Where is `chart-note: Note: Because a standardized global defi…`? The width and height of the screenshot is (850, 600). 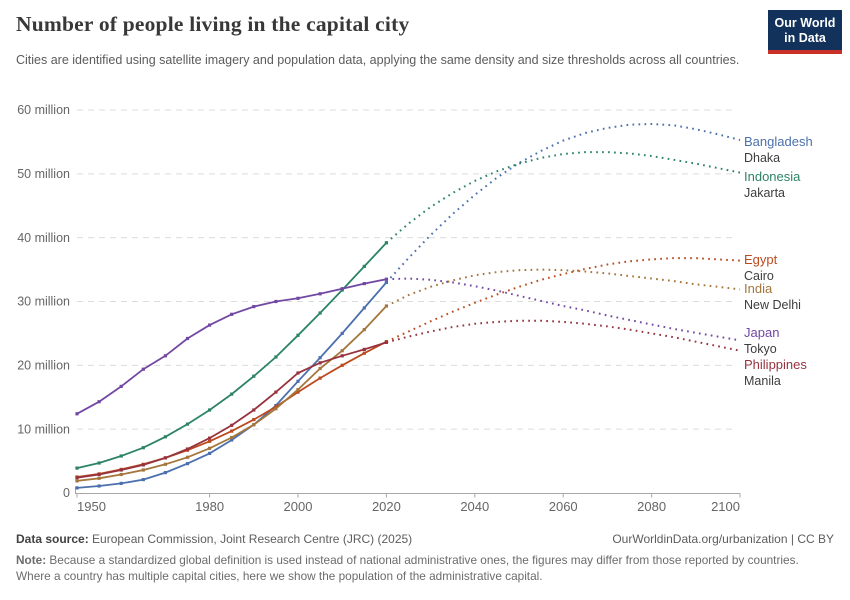
chart-note: Note: Because a standardized global defi… is located at coordinates (426, 568).